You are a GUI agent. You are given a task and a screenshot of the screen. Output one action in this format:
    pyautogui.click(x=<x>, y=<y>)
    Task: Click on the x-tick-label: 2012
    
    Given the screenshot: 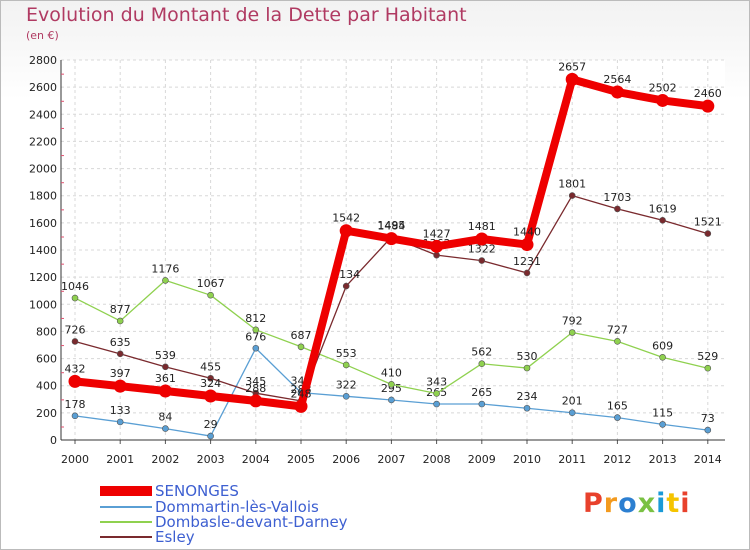 What is the action you would take?
    pyautogui.click(x=617, y=459)
    